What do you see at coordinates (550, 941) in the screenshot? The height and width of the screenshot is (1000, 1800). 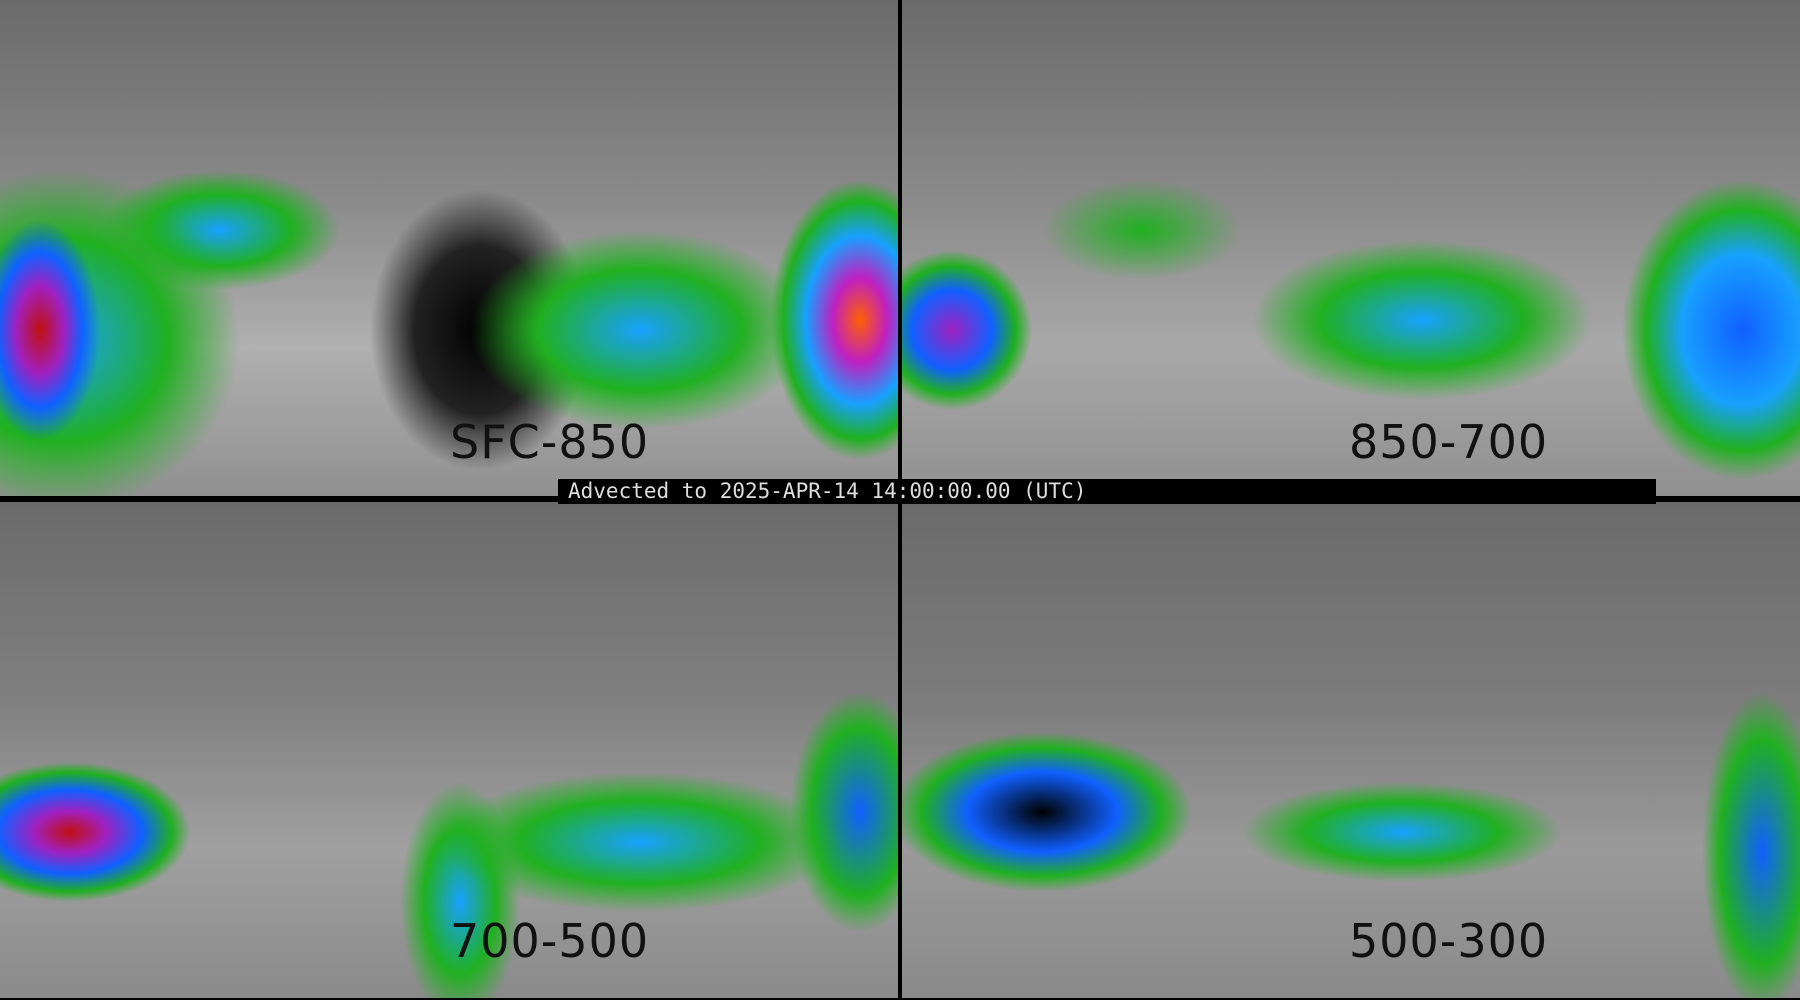 I see `layer-label: 700-500` at bounding box center [550, 941].